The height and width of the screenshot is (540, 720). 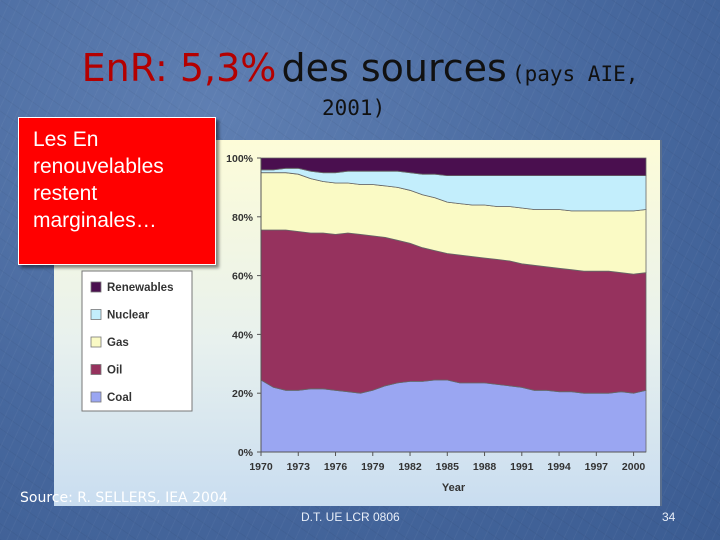 What do you see at coordinates (96, 287) in the screenshot?
I see `legend-swatch-renewables` at bounding box center [96, 287].